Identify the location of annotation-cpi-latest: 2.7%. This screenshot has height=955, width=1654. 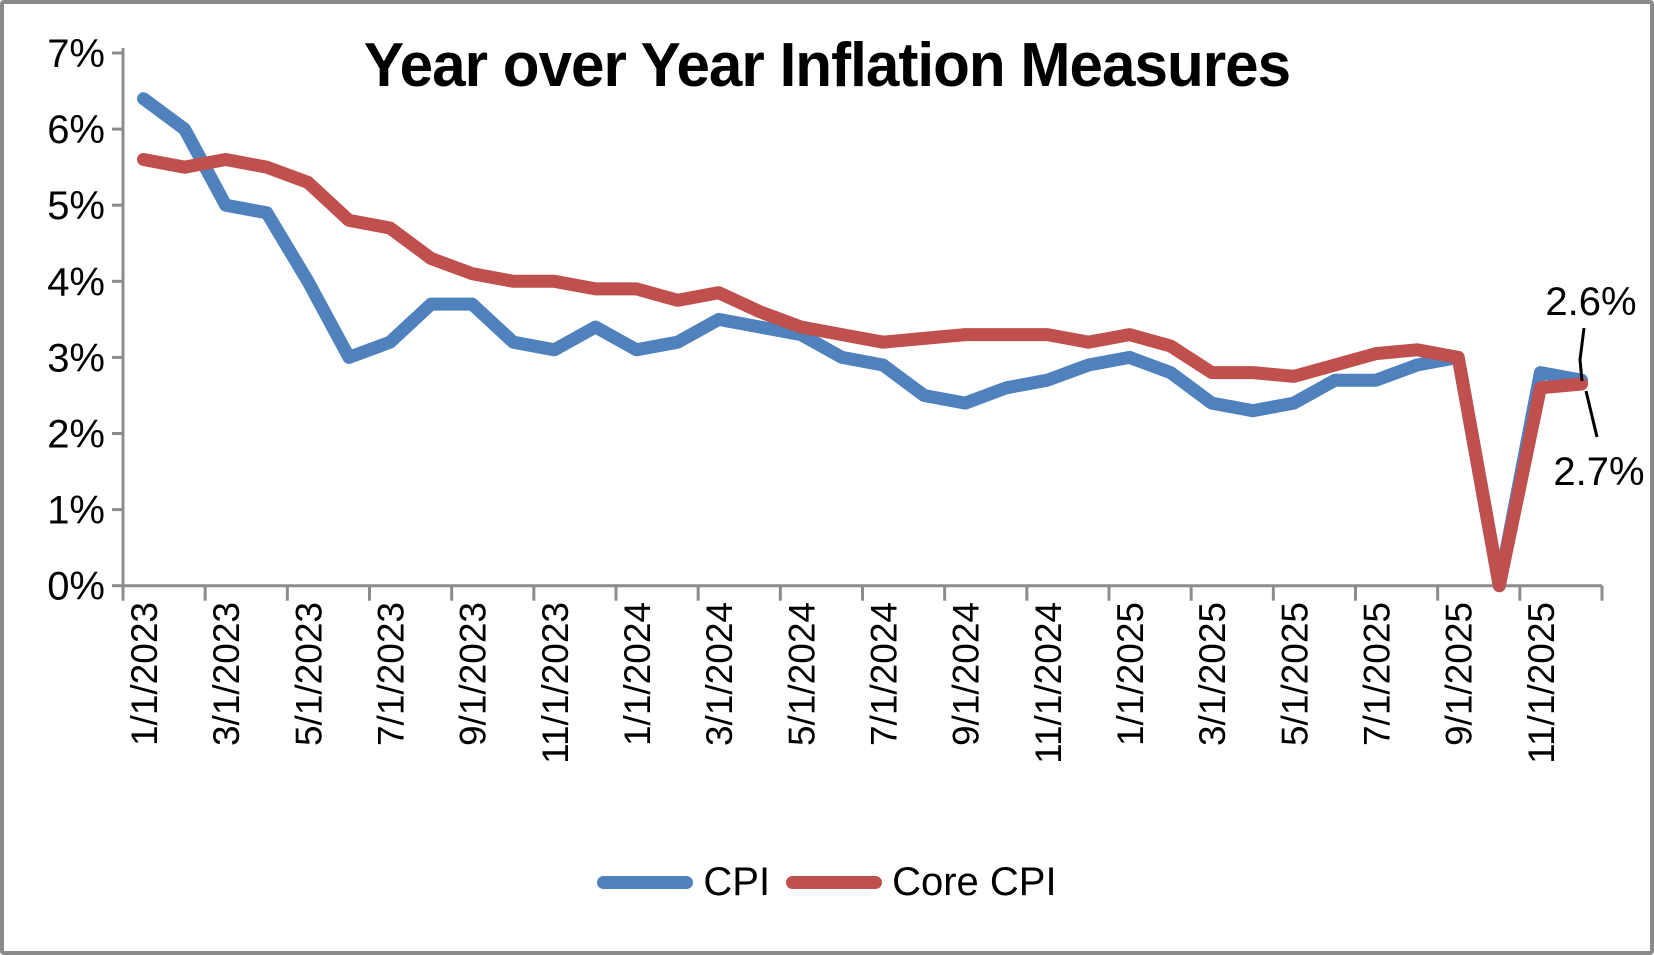
(1599, 472).